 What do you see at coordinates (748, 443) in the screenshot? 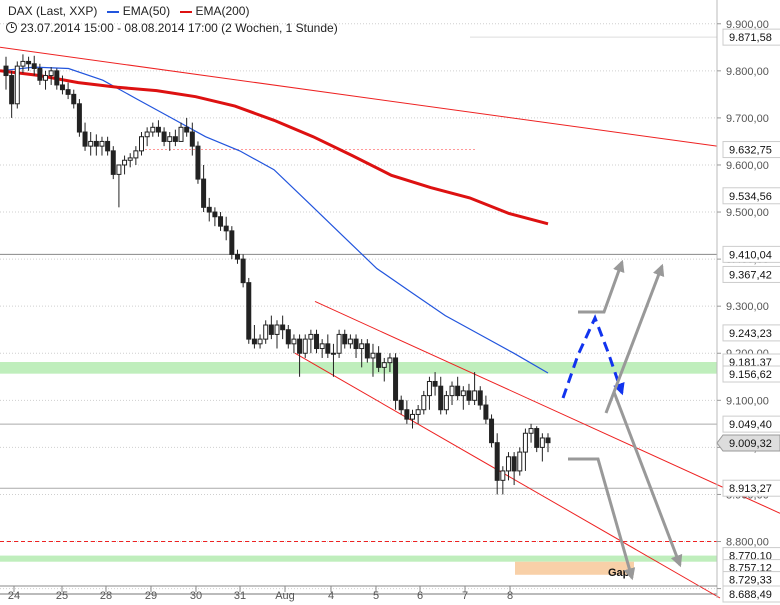
I see `current-price-box` at bounding box center [748, 443].